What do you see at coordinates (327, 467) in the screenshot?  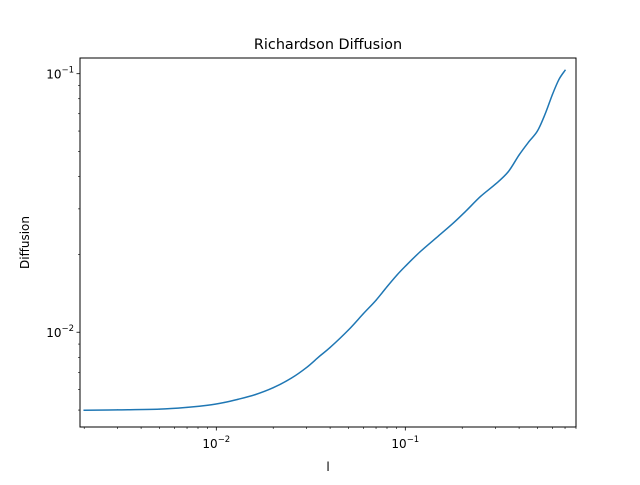 I see `x-axis-label: l` at bounding box center [327, 467].